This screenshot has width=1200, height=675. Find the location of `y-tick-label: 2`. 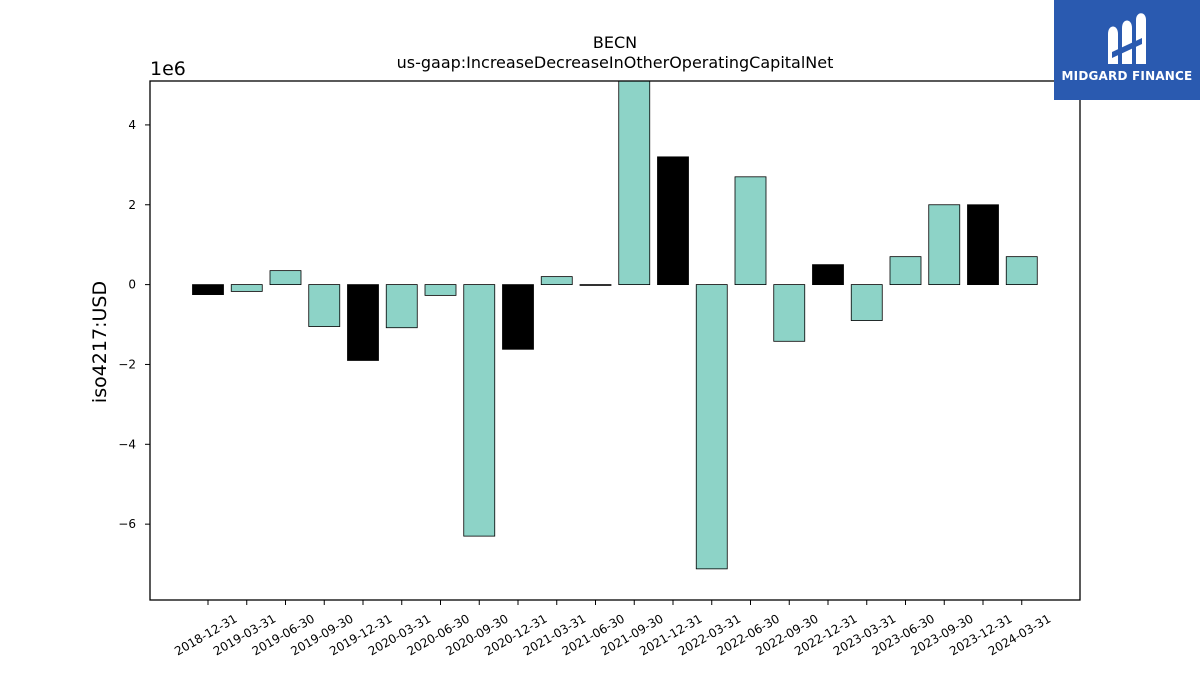

y-tick-label: 2 is located at coordinates (132, 205).